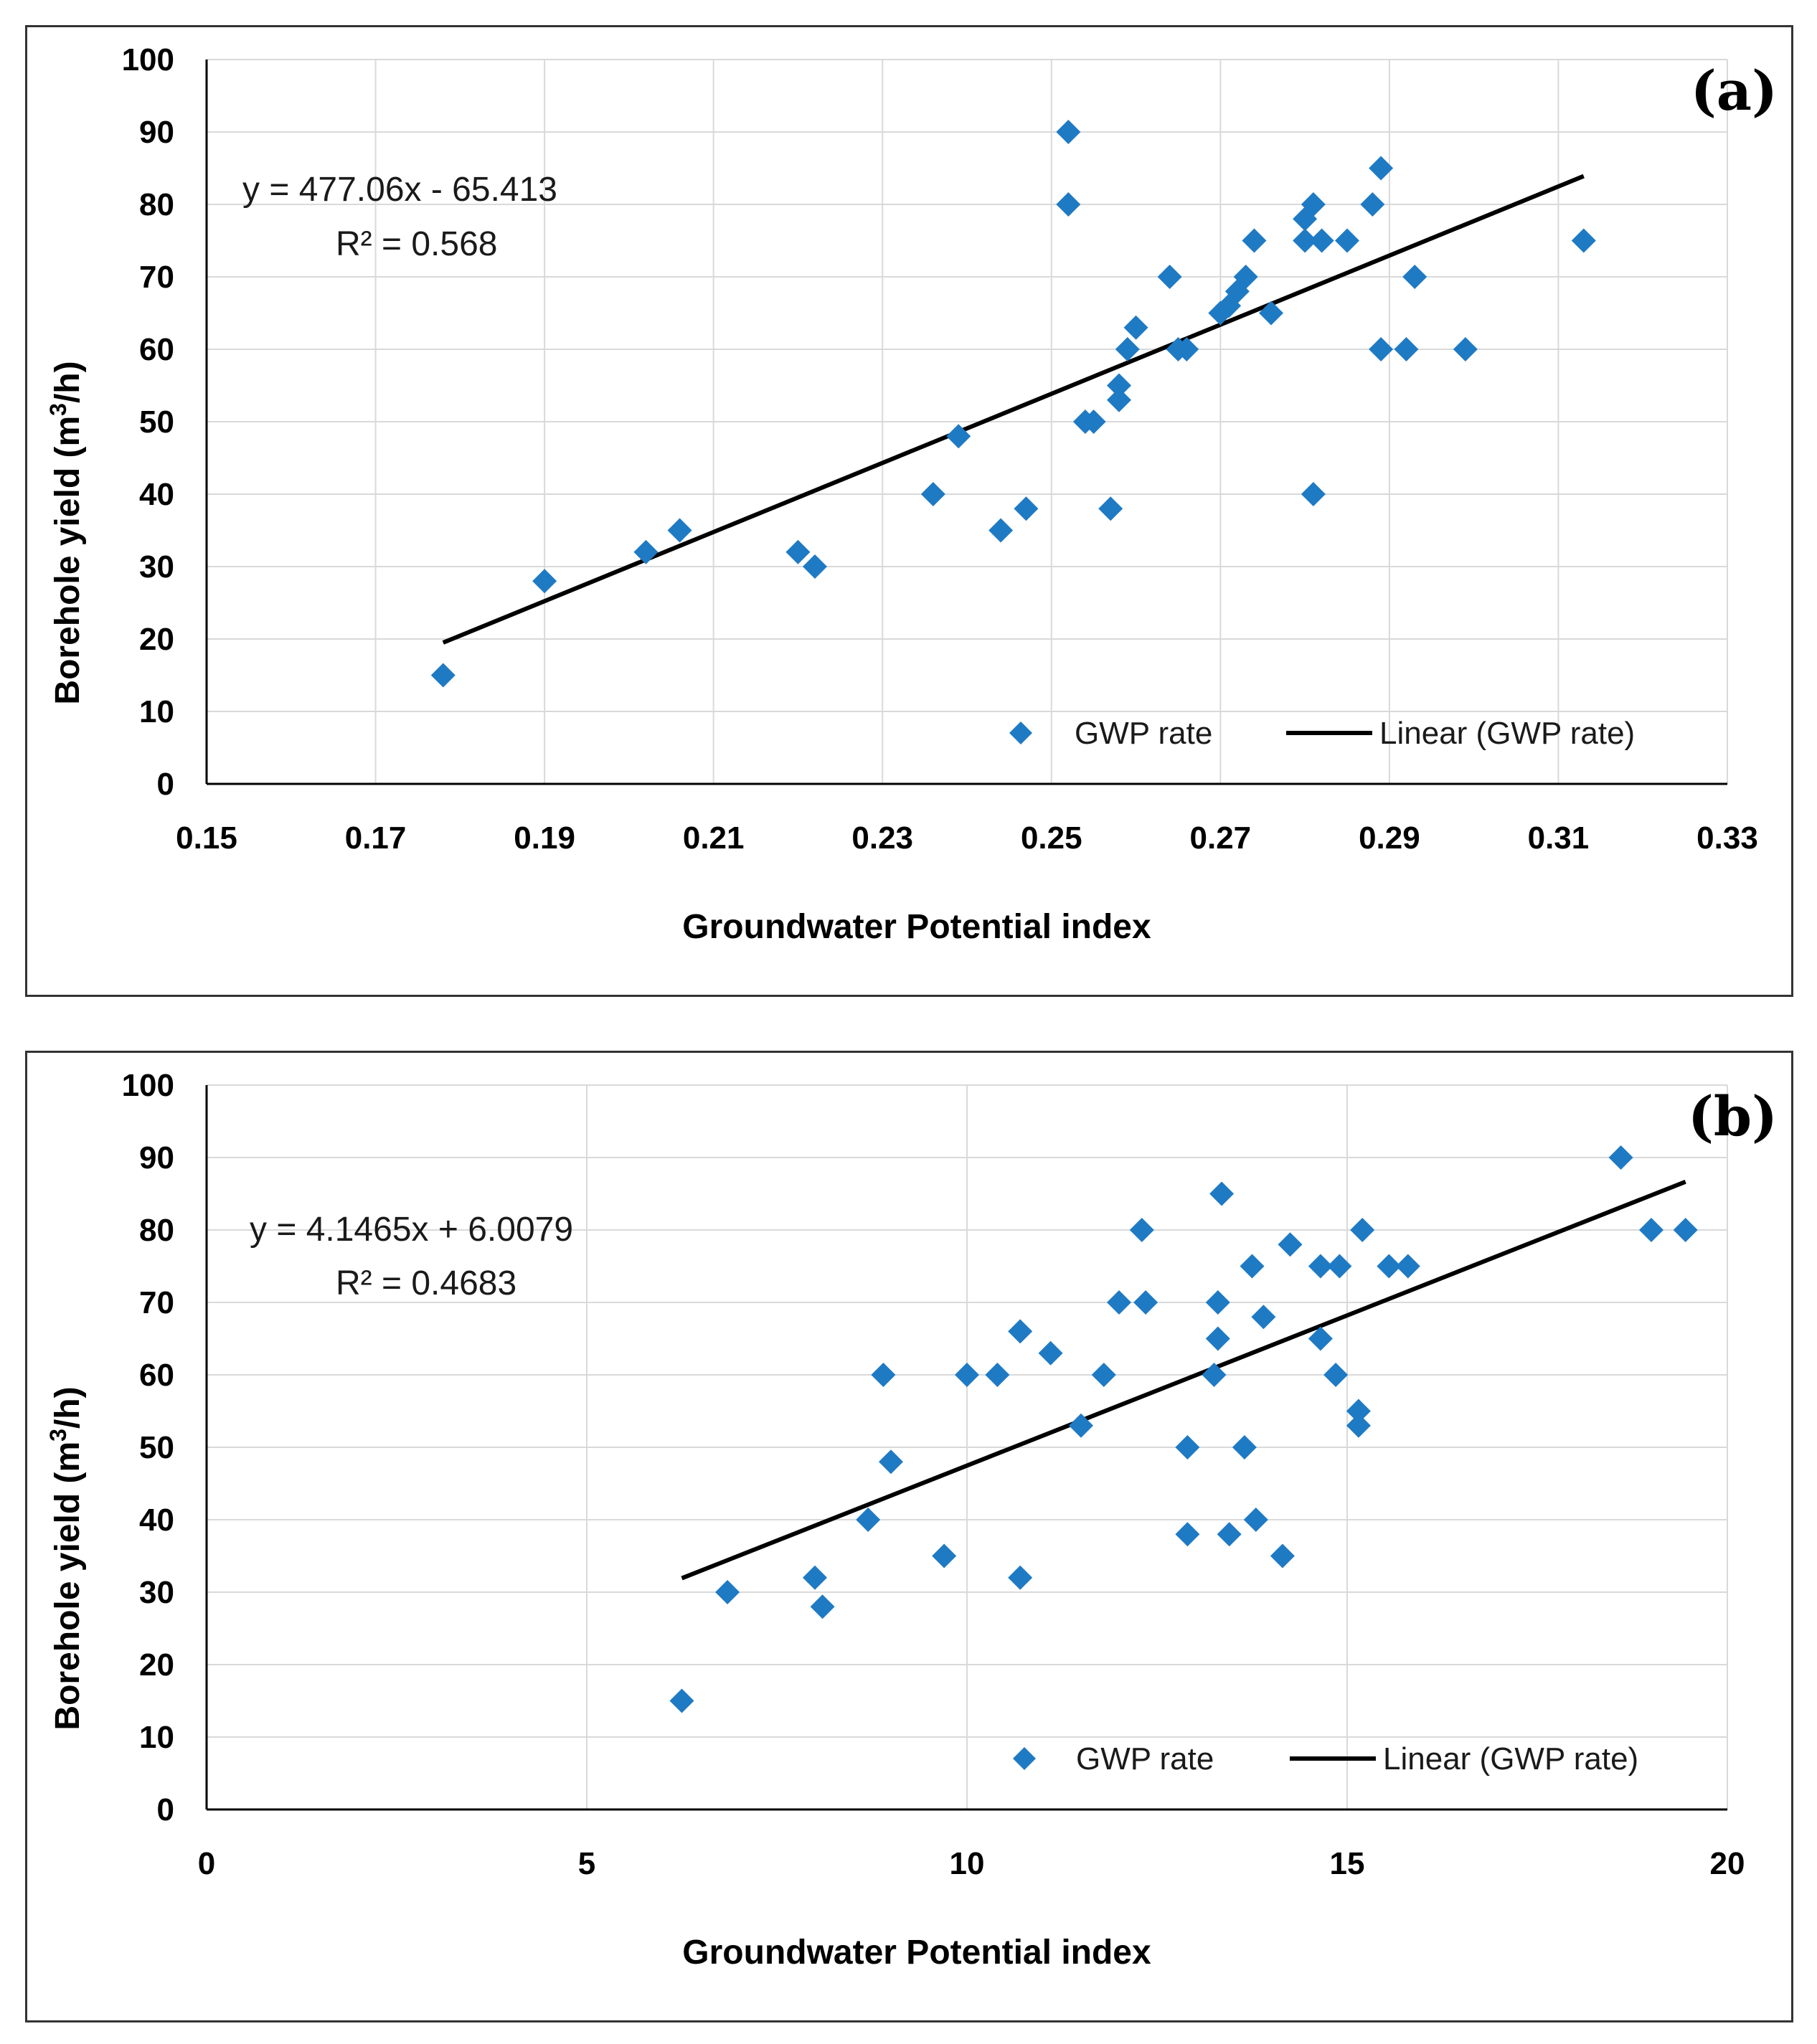  Describe the element at coordinates (1322, 733) in the screenshot. I see `legend-a: GWP rate Linear (GWP rate)` at that location.